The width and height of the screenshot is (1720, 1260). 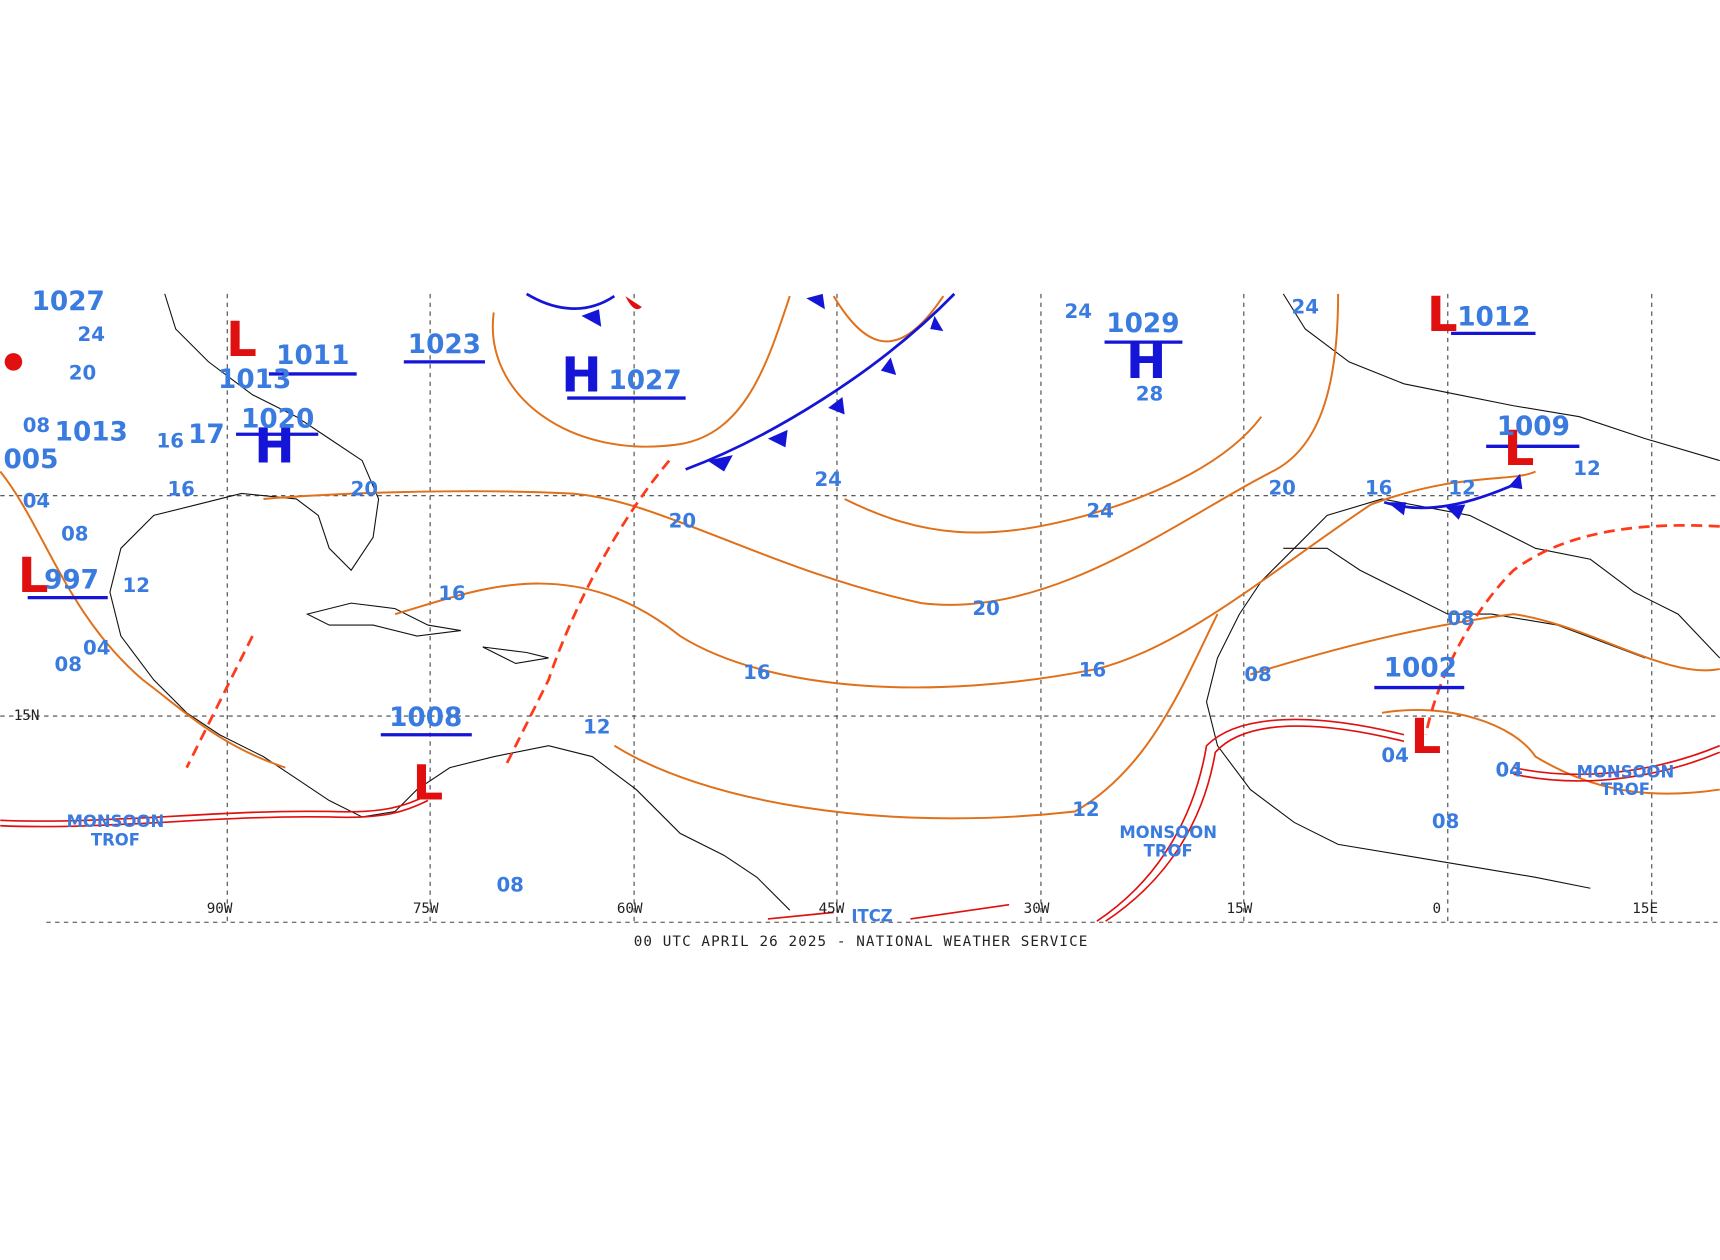 I want to click on high-pressure: 1027, so click(x=644, y=381).